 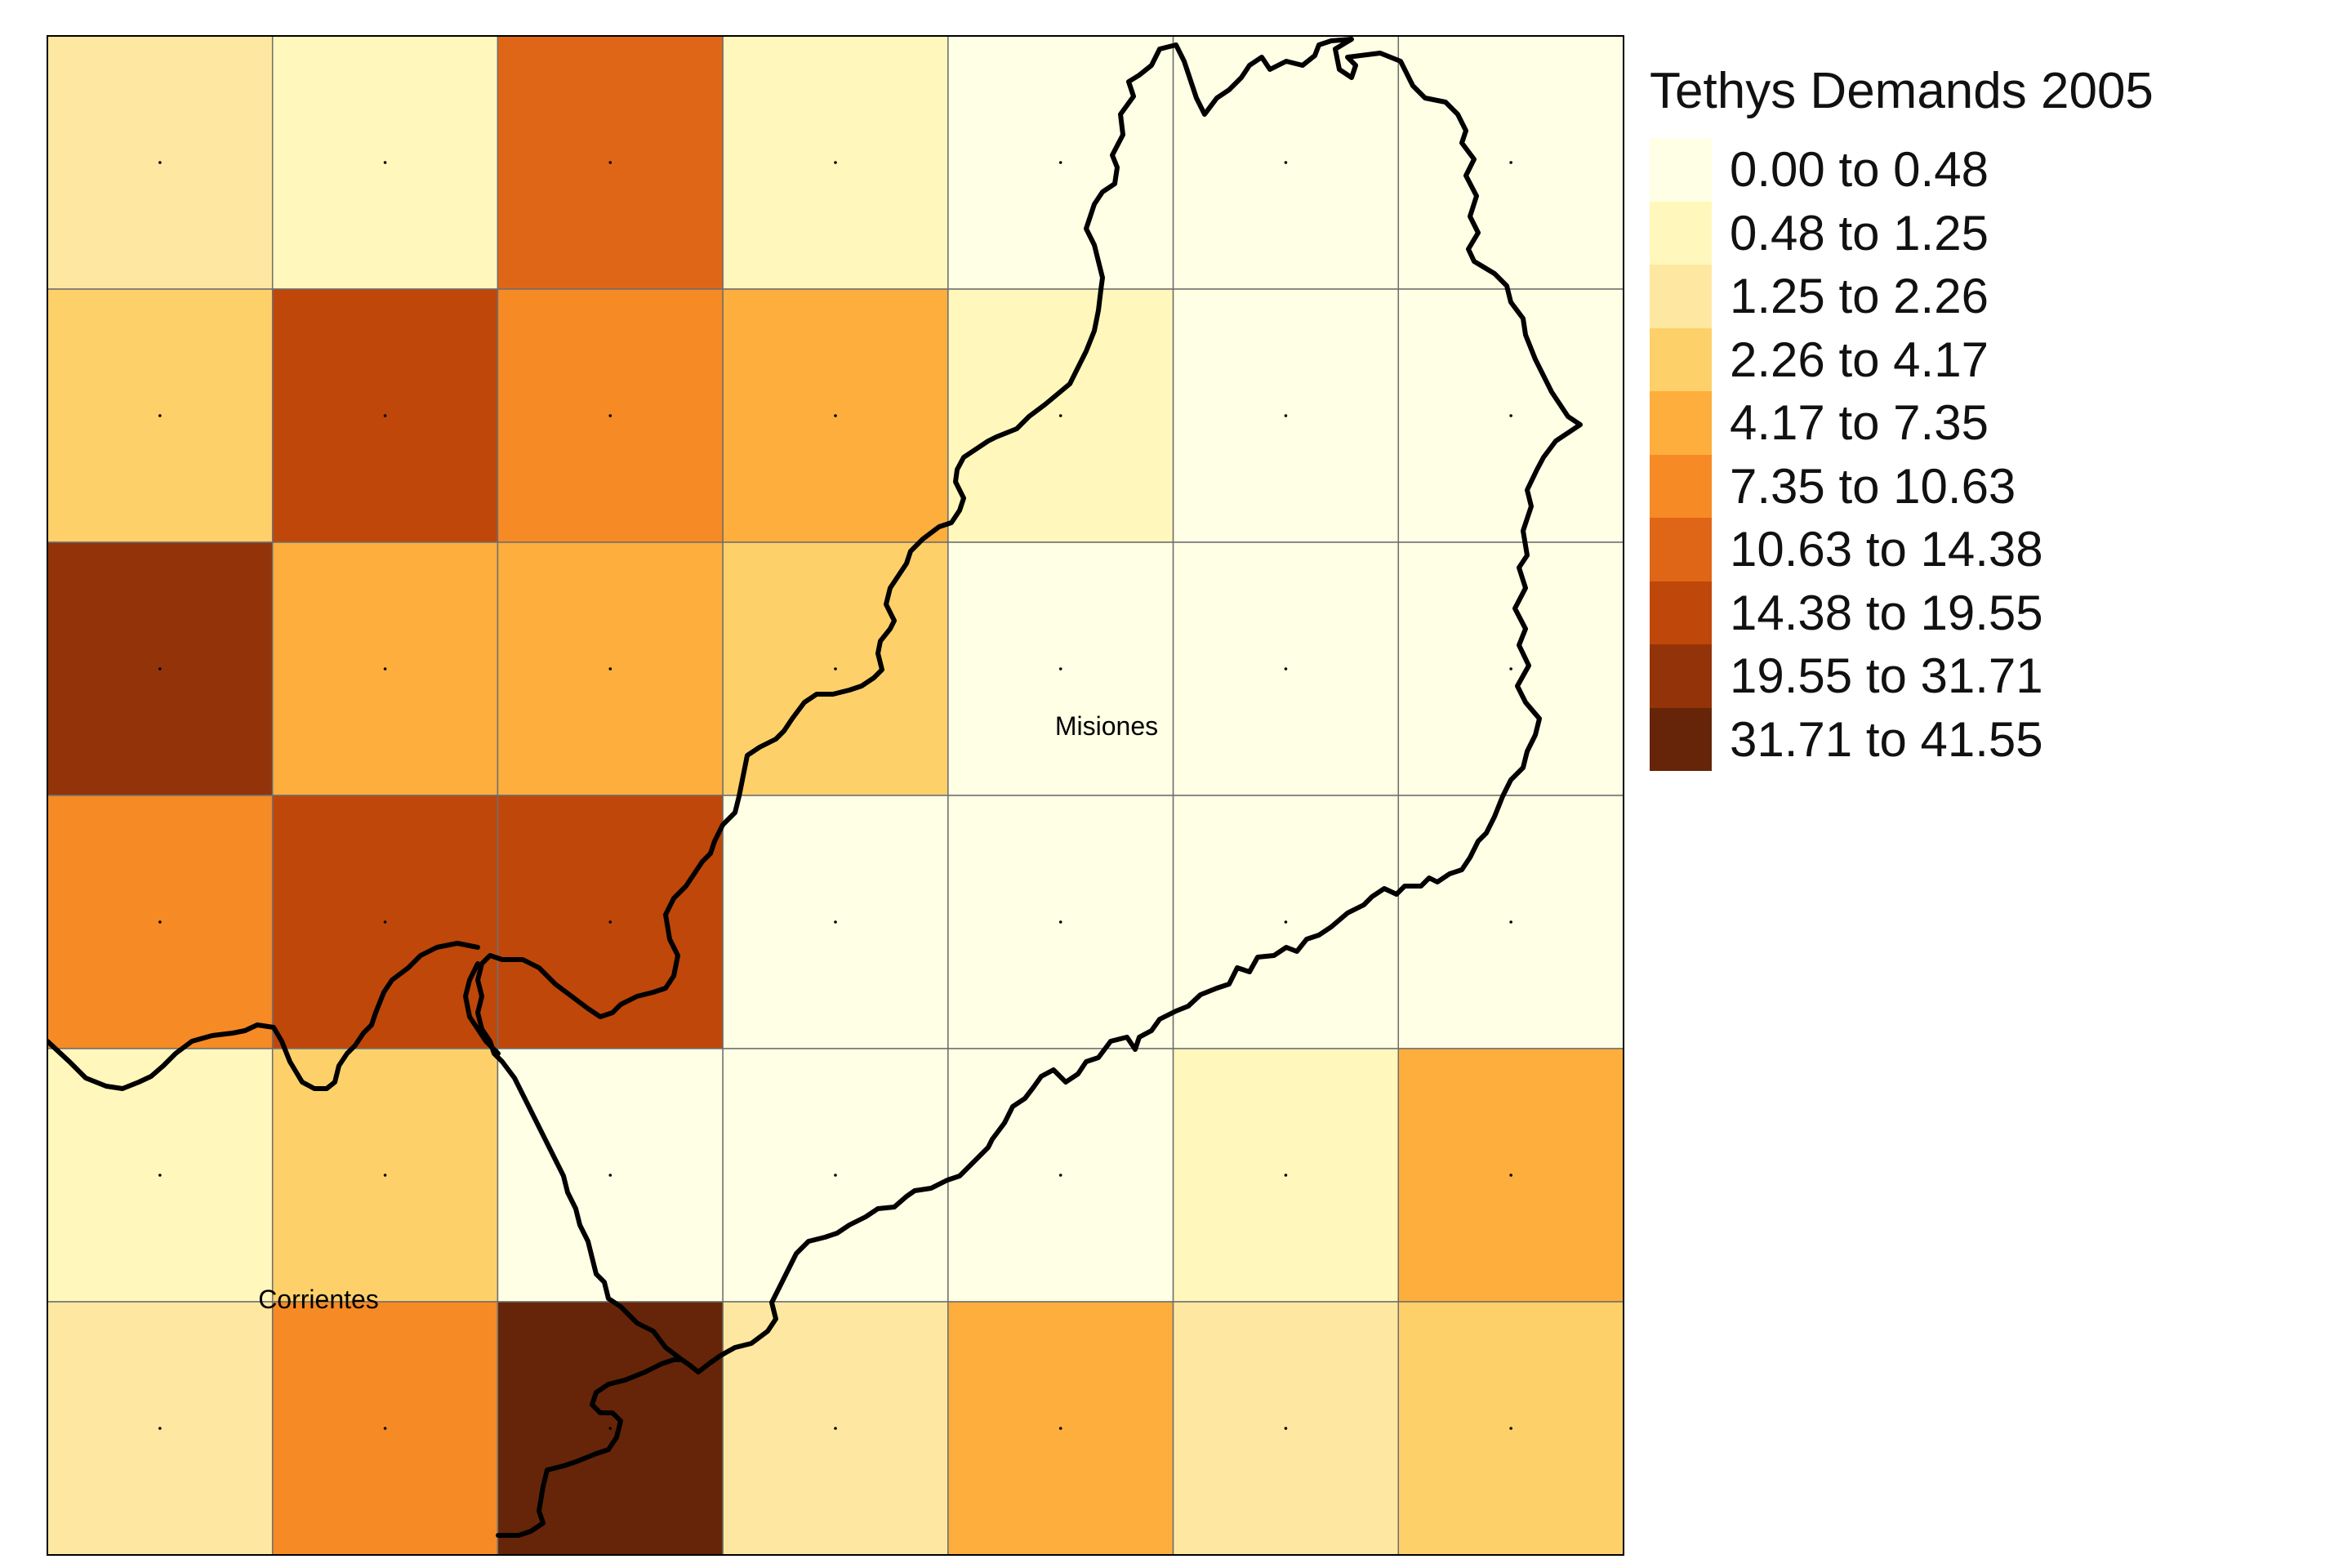 I want to click on legend-item: 7.35 to 10.63, so click(x=1902, y=486).